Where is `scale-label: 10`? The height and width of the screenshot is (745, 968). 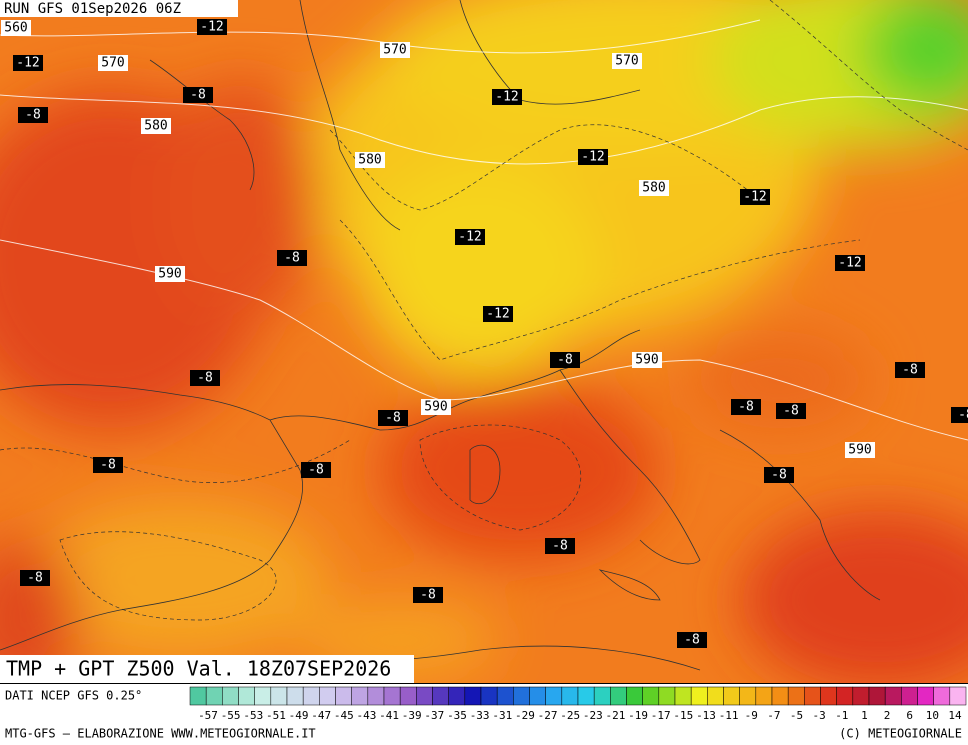 scale-label: 10 is located at coordinates (932, 715).